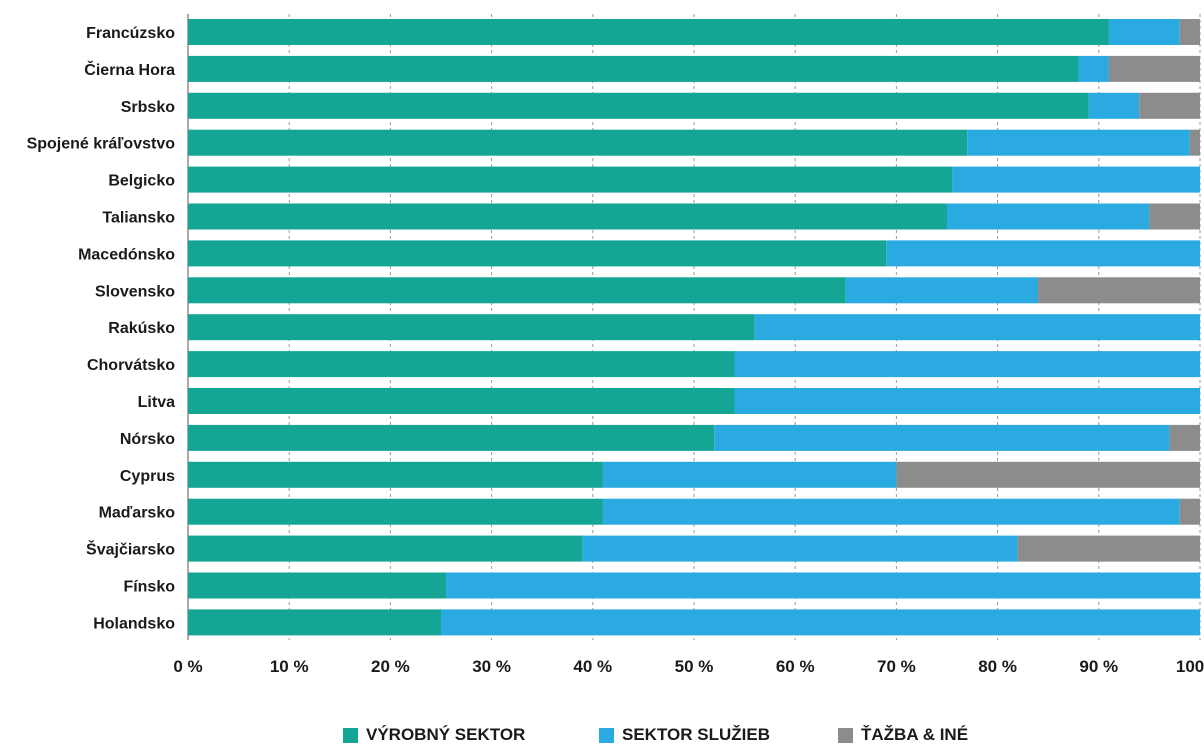  I want to click on x-tick-label: 100 %, so click(1190, 666).